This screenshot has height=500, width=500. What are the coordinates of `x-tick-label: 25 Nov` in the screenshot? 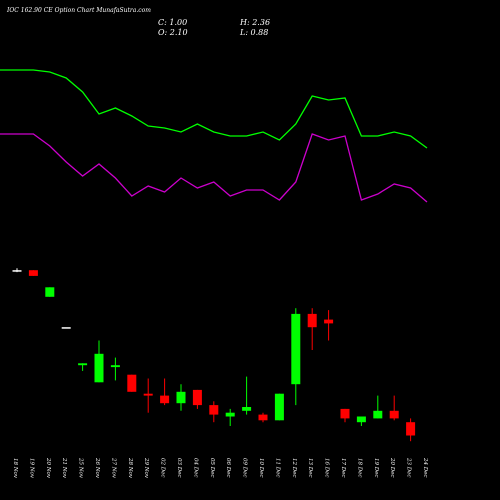 It's located at (81, 468).